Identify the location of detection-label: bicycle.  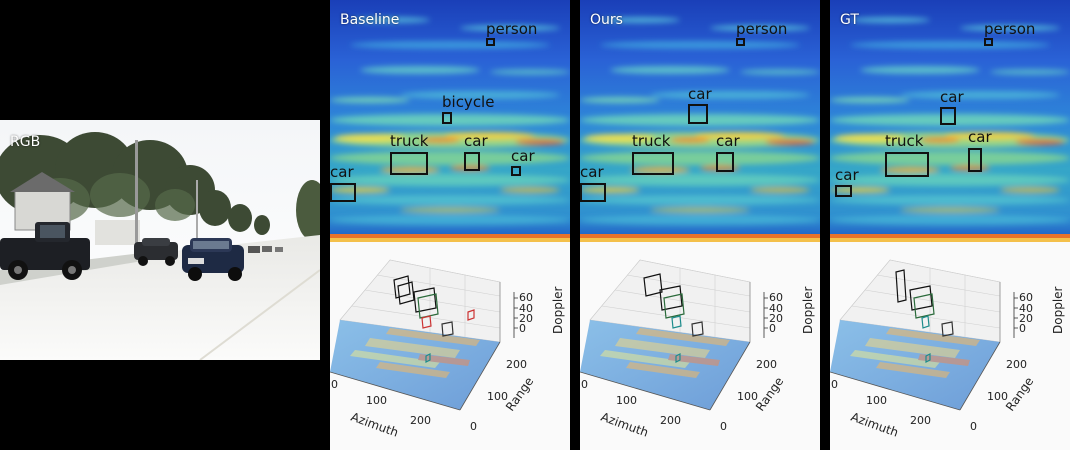
(468, 102).